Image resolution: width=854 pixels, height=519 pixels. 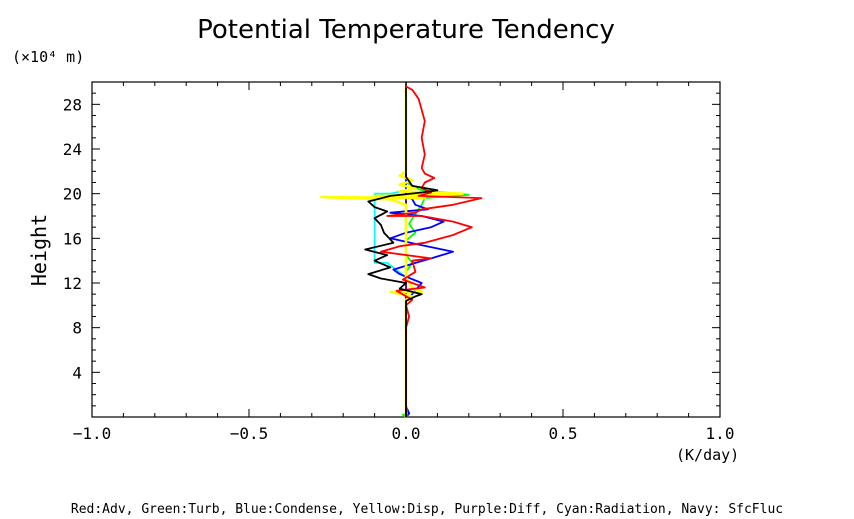 I want to click on x-tick-label: 0.5, so click(x=563, y=433).